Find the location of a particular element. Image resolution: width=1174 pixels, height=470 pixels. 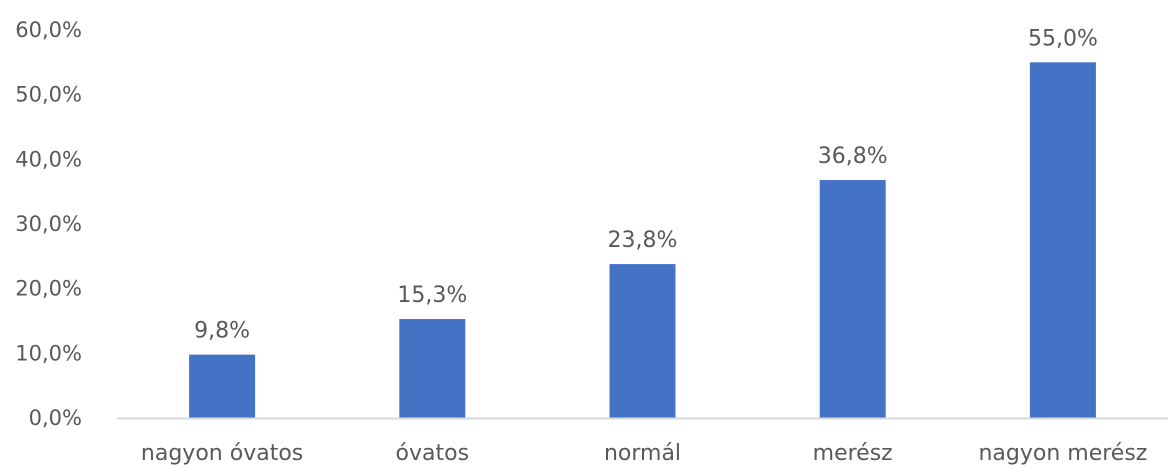

y-tick-label: 40,0% is located at coordinates (48, 159).